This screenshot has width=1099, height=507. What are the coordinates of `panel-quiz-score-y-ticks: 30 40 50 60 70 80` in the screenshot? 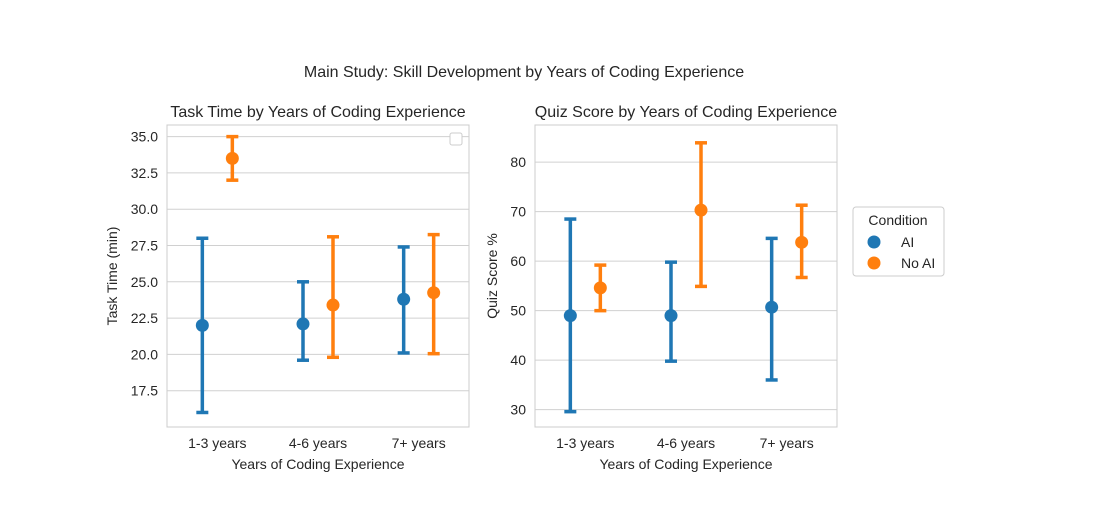 It's located at (518, 286).